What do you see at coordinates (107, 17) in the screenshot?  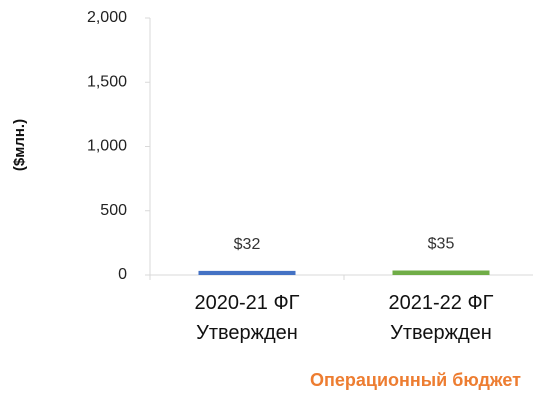 I see `y-tick-label: 2,000` at bounding box center [107, 17].